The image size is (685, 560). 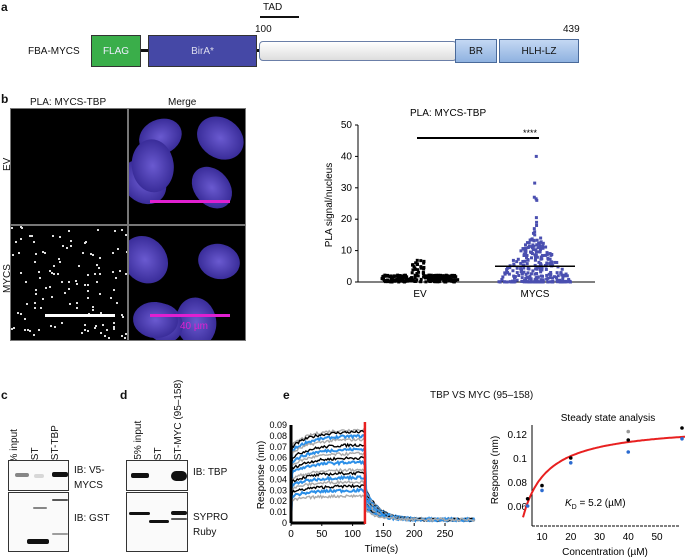 I want to click on blot-label: IB: TBP, so click(x=210, y=472).